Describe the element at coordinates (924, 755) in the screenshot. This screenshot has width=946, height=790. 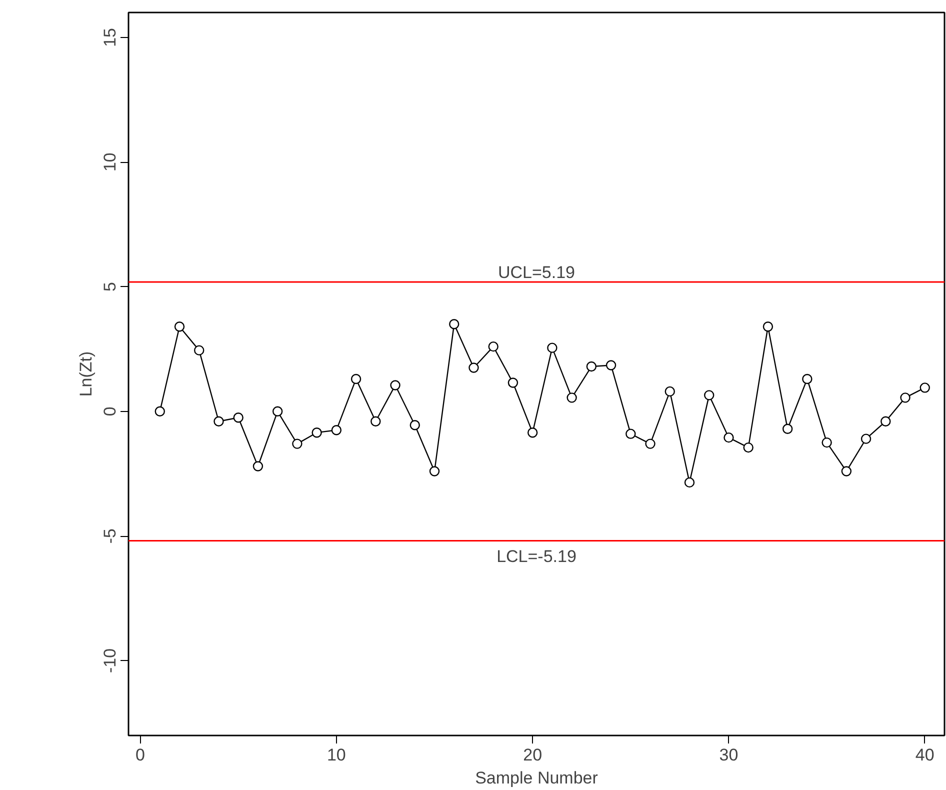
I see `x-tick-label: 40` at that location.